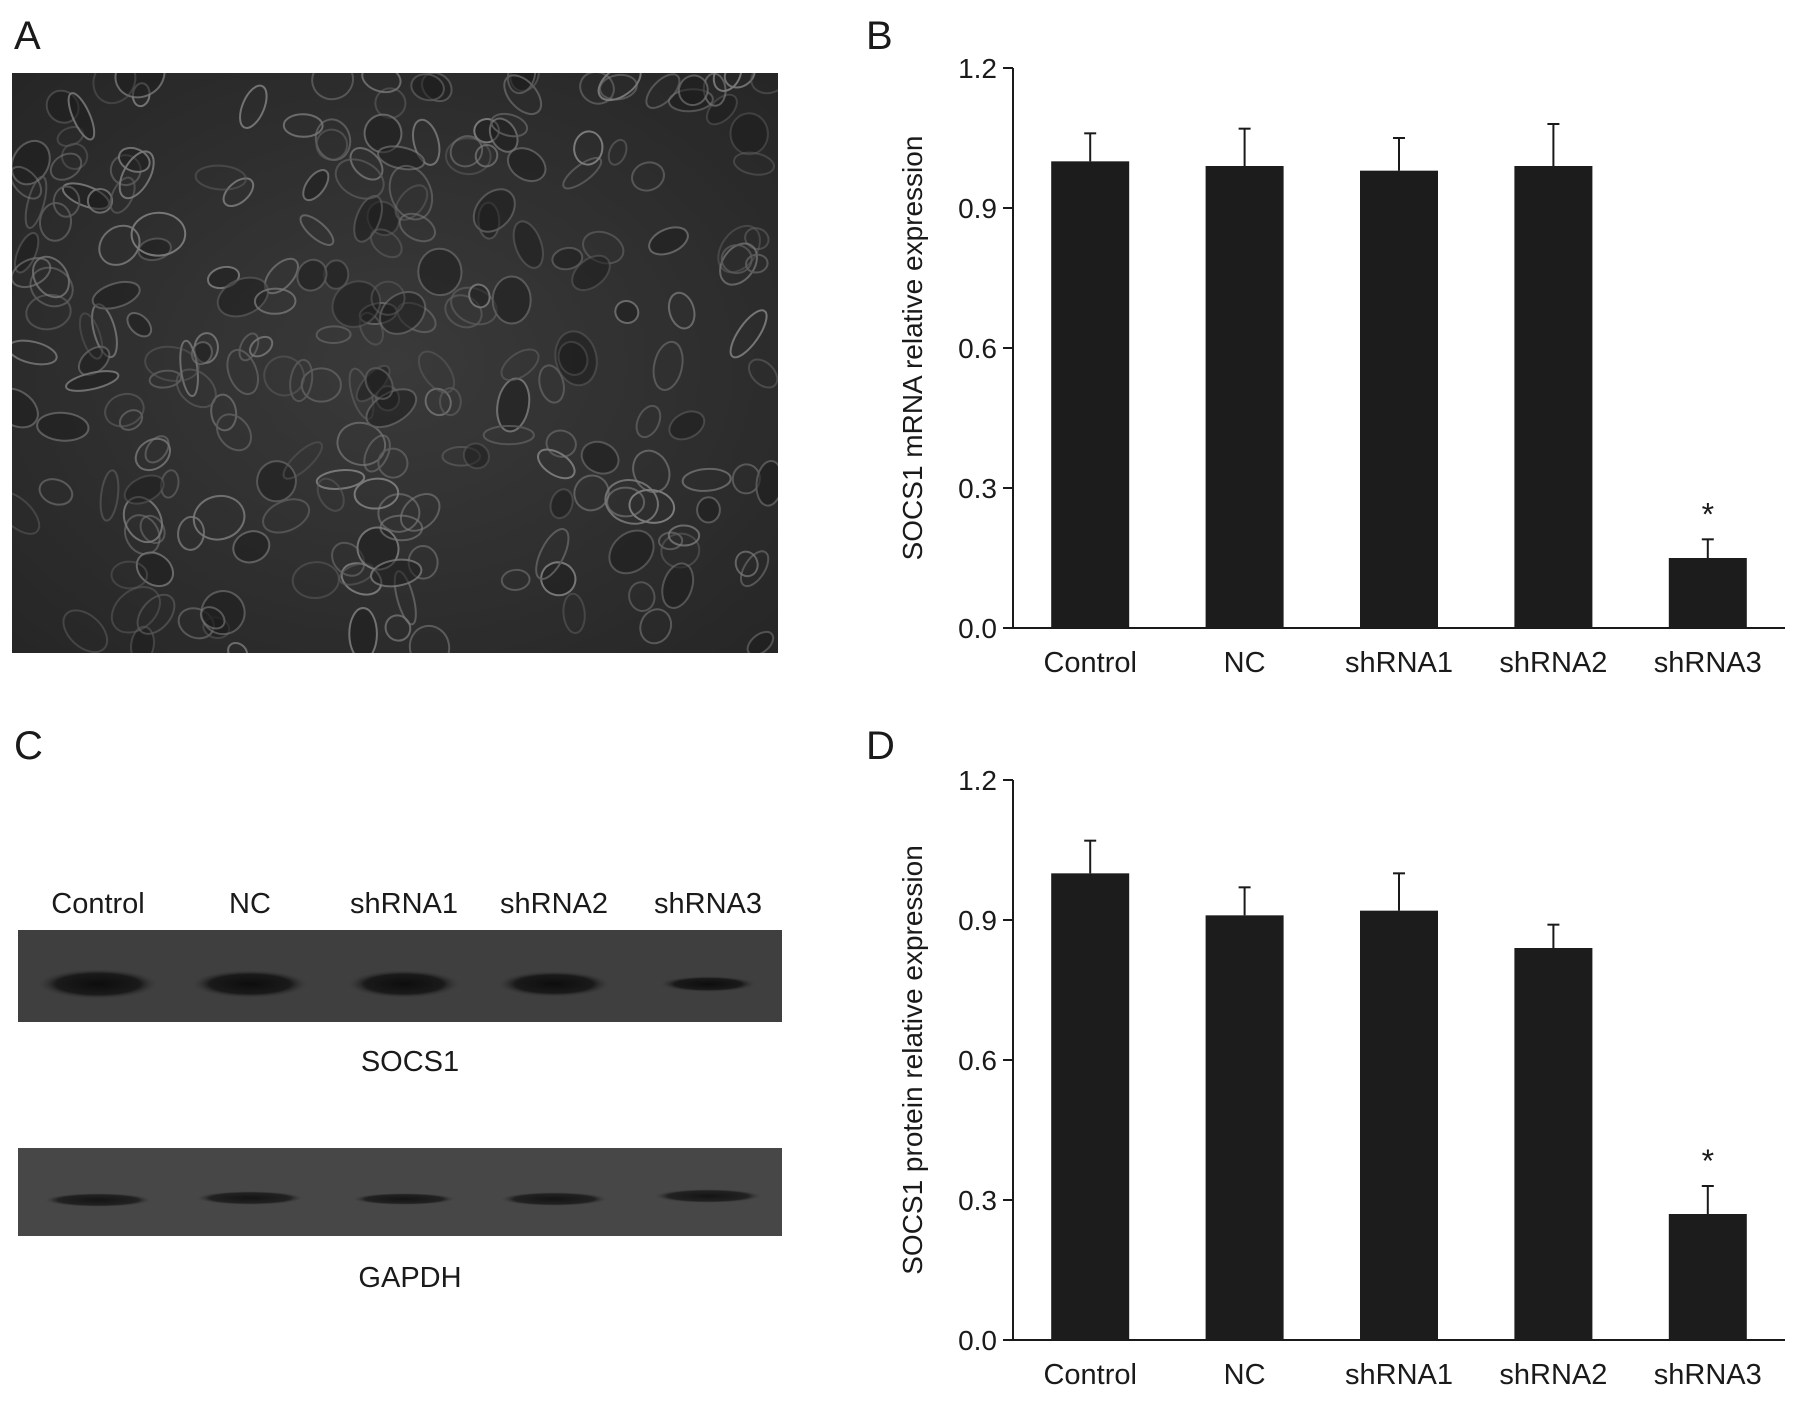  What do you see at coordinates (1708, 1375) in the screenshot?
I see `protein-x-tick-label: shRNA3` at bounding box center [1708, 1375].